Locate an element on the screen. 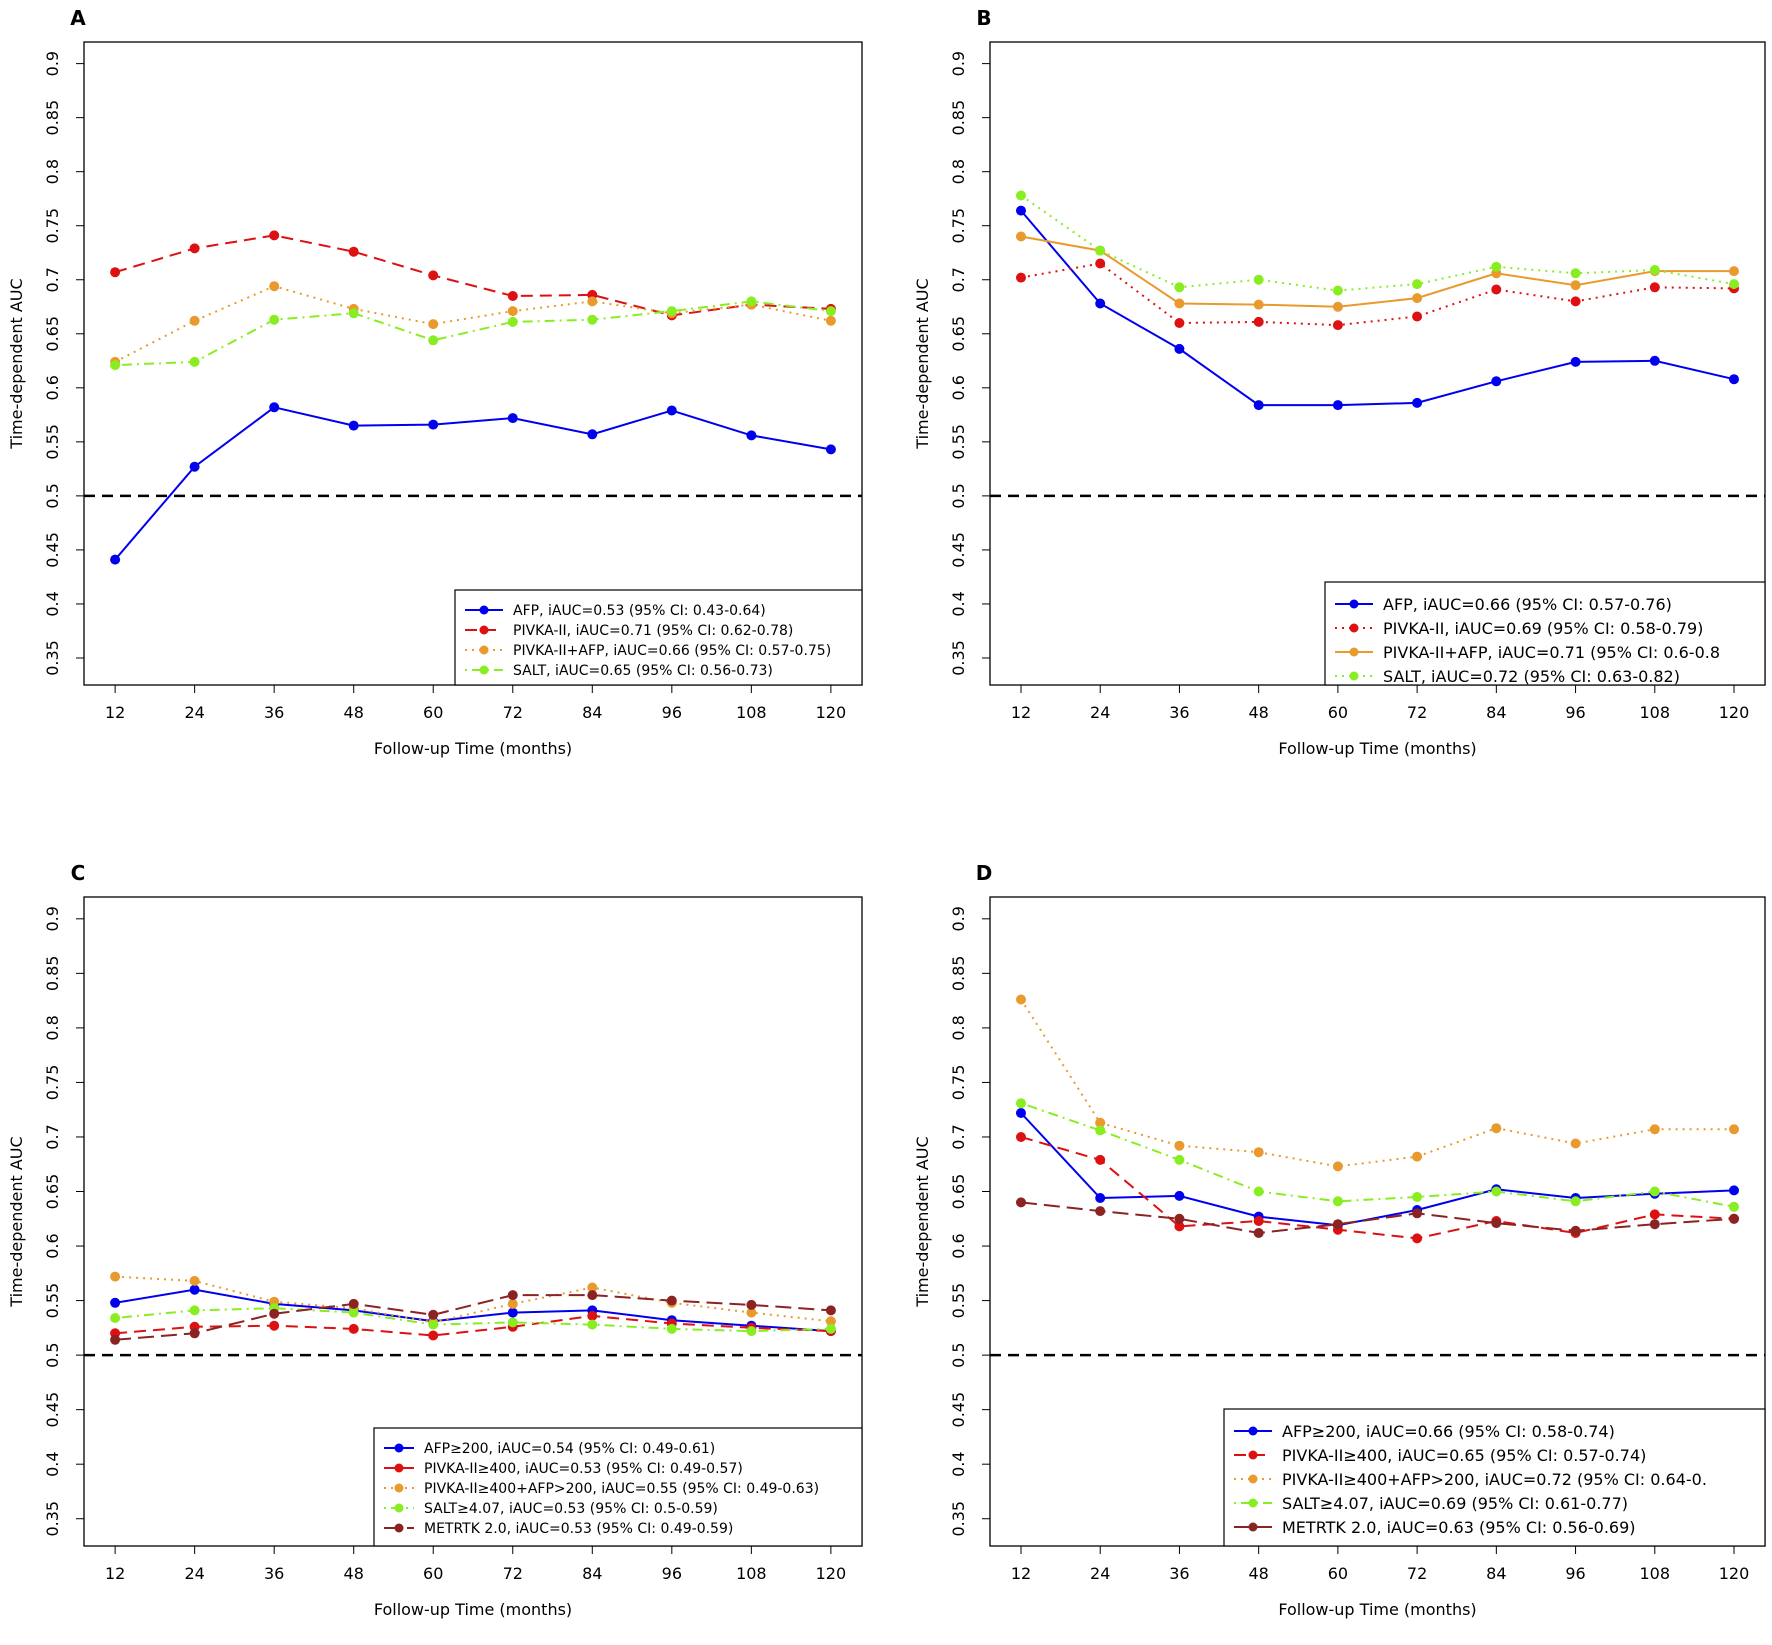 This screenshot has width=1772, height=1645. x-tick-label: 24 is located at coordinates (194, 712).